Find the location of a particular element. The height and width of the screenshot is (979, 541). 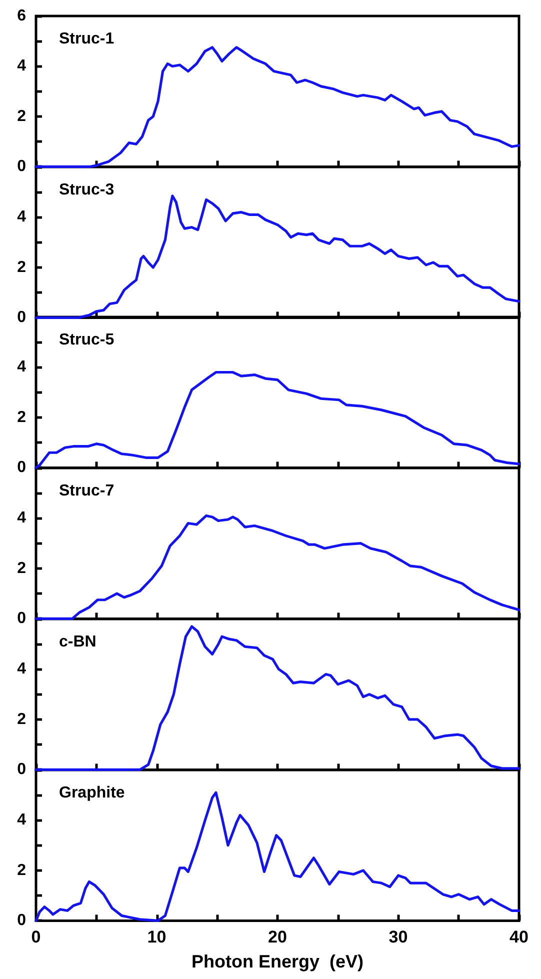

text: Struc-3 is located at coordinates (86, 189).